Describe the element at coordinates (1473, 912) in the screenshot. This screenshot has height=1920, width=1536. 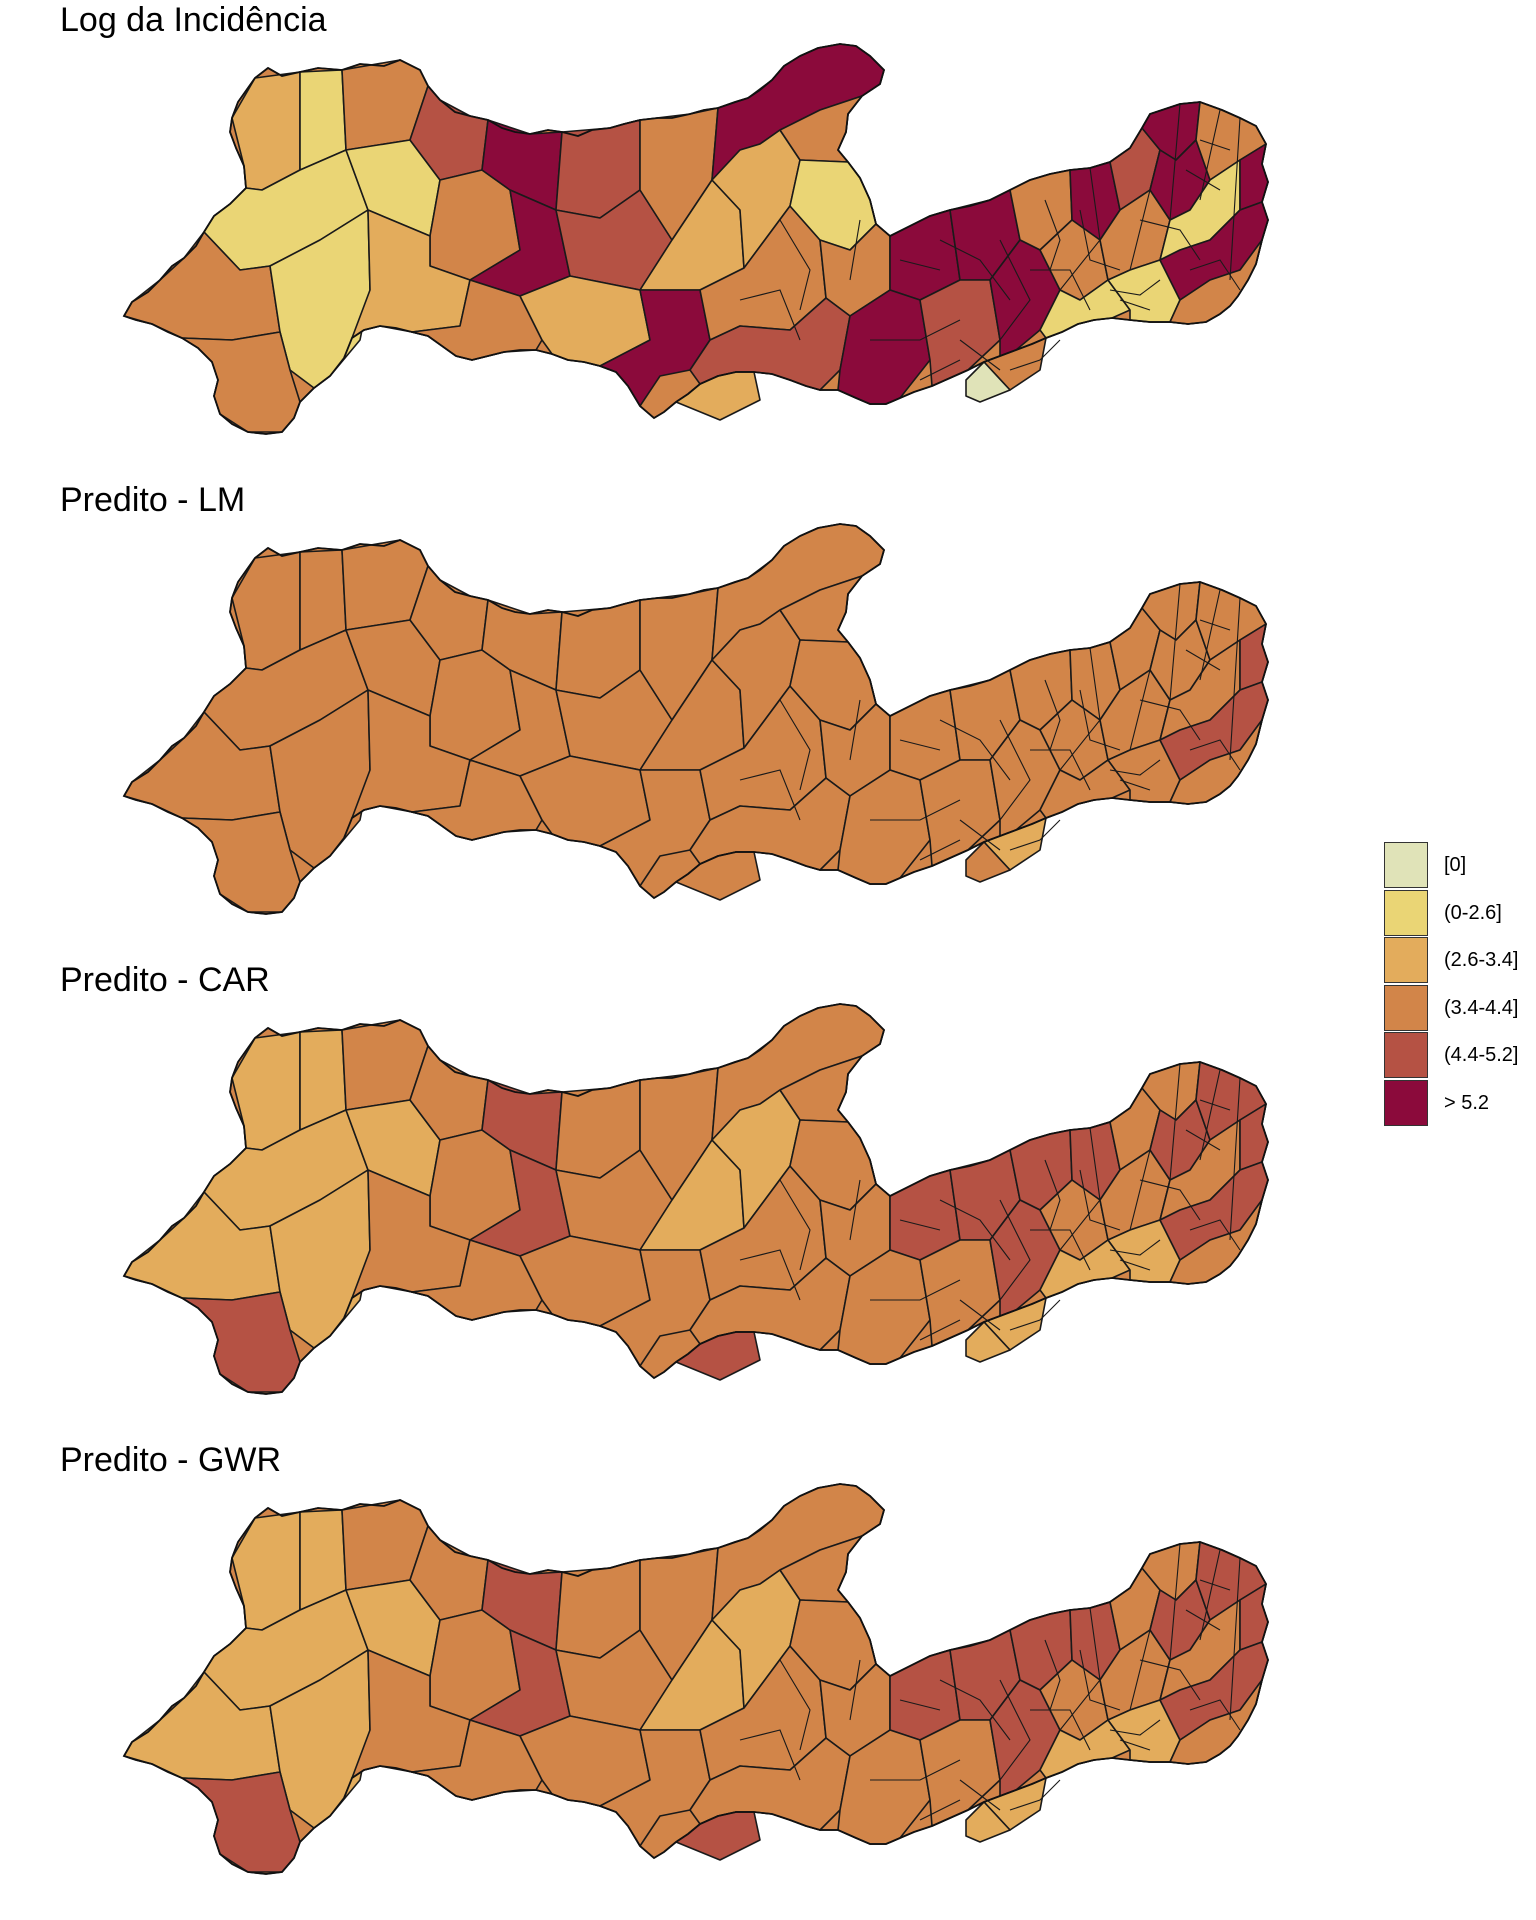
I see `legend-label: (0-2.6]` at that location.